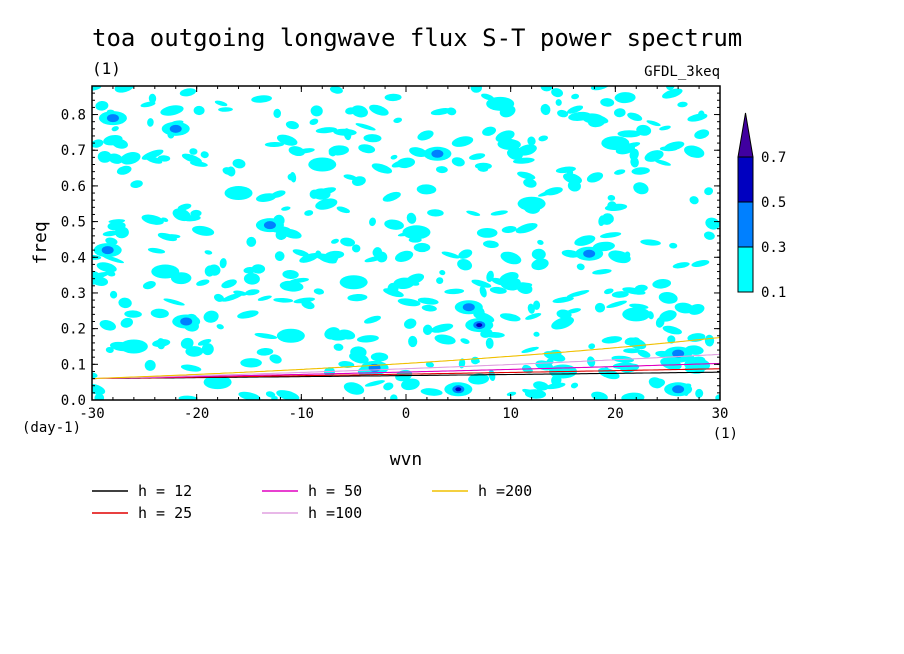  What do you see at coordinates (406, 414) in the screenshot?
I see `x-tick-label: 0` at bounding box center [406, 414].